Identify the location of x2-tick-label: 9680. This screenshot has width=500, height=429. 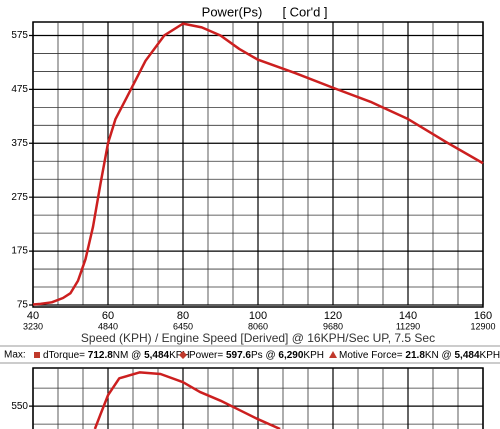
(333, 326).